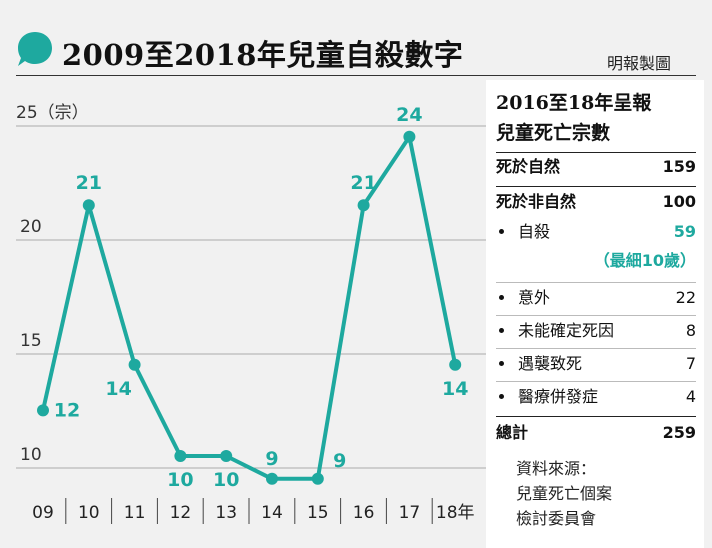 Image resolution: width=712 pixels, height=548 pixels. Describe the element at coordinates (679, 201) in the screenshot. I see `unnatural-value: 100` at that location.